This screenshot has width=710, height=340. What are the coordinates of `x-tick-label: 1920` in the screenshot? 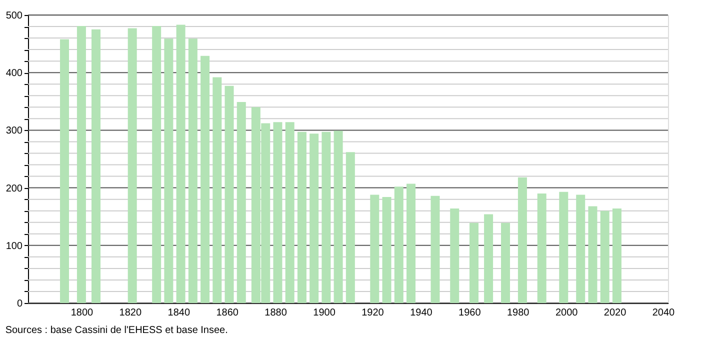 It's located at (373, 313).